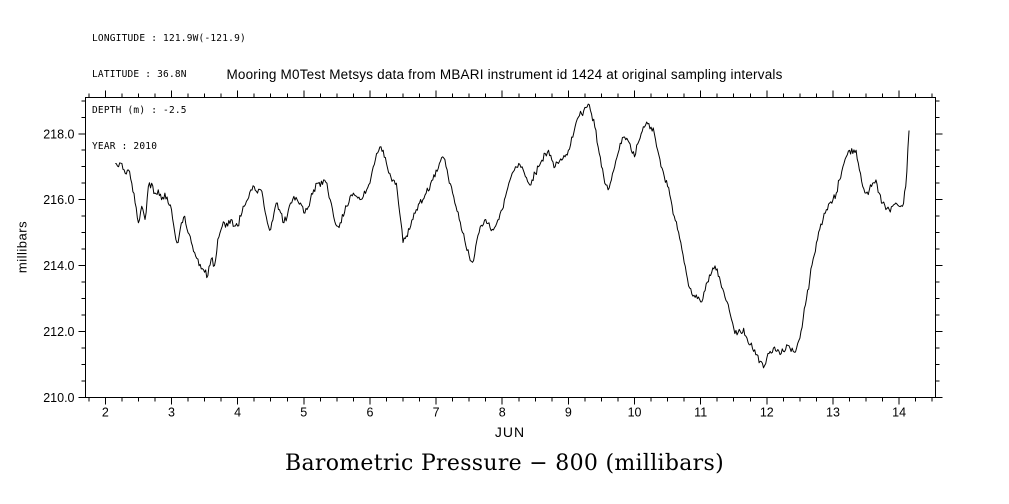  What do you see at coordinates (504, 463) in the screenshot?
I see `figure-caption: Barometric Pressure − 800 (millibars)` at bounding box center [504, 463].